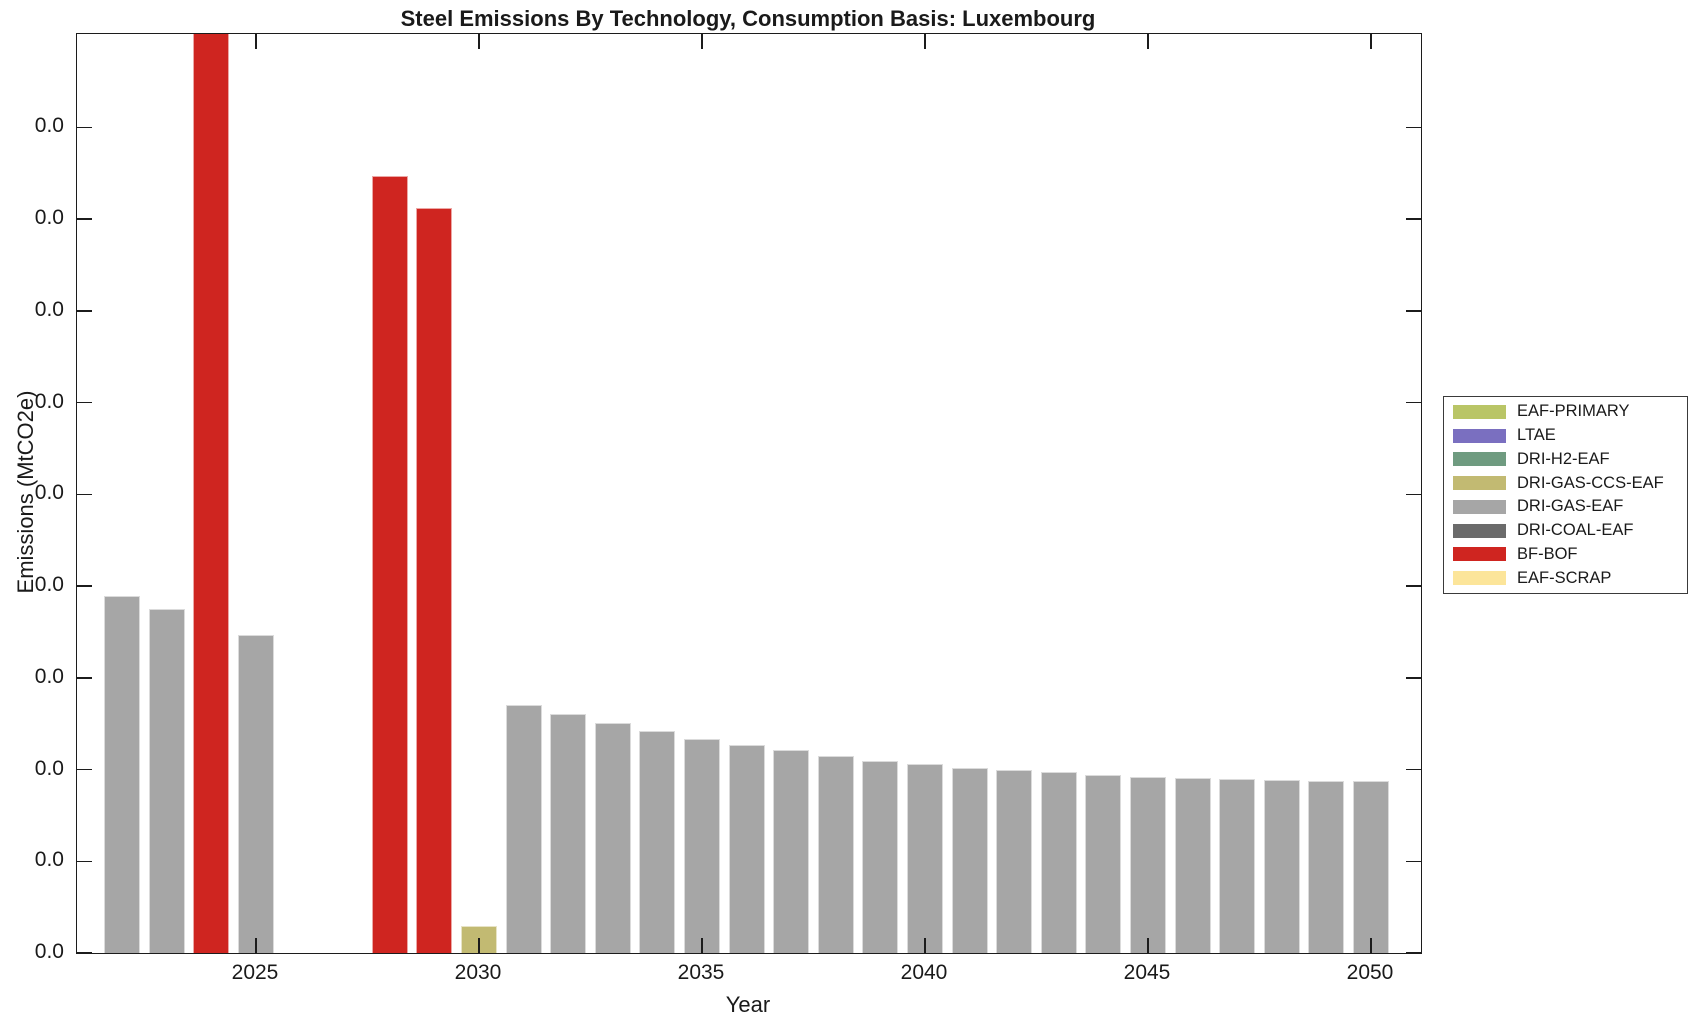 The width and height of the screenshot is (1696, 1021). I want to click on bar-2040, so click(925, 858).